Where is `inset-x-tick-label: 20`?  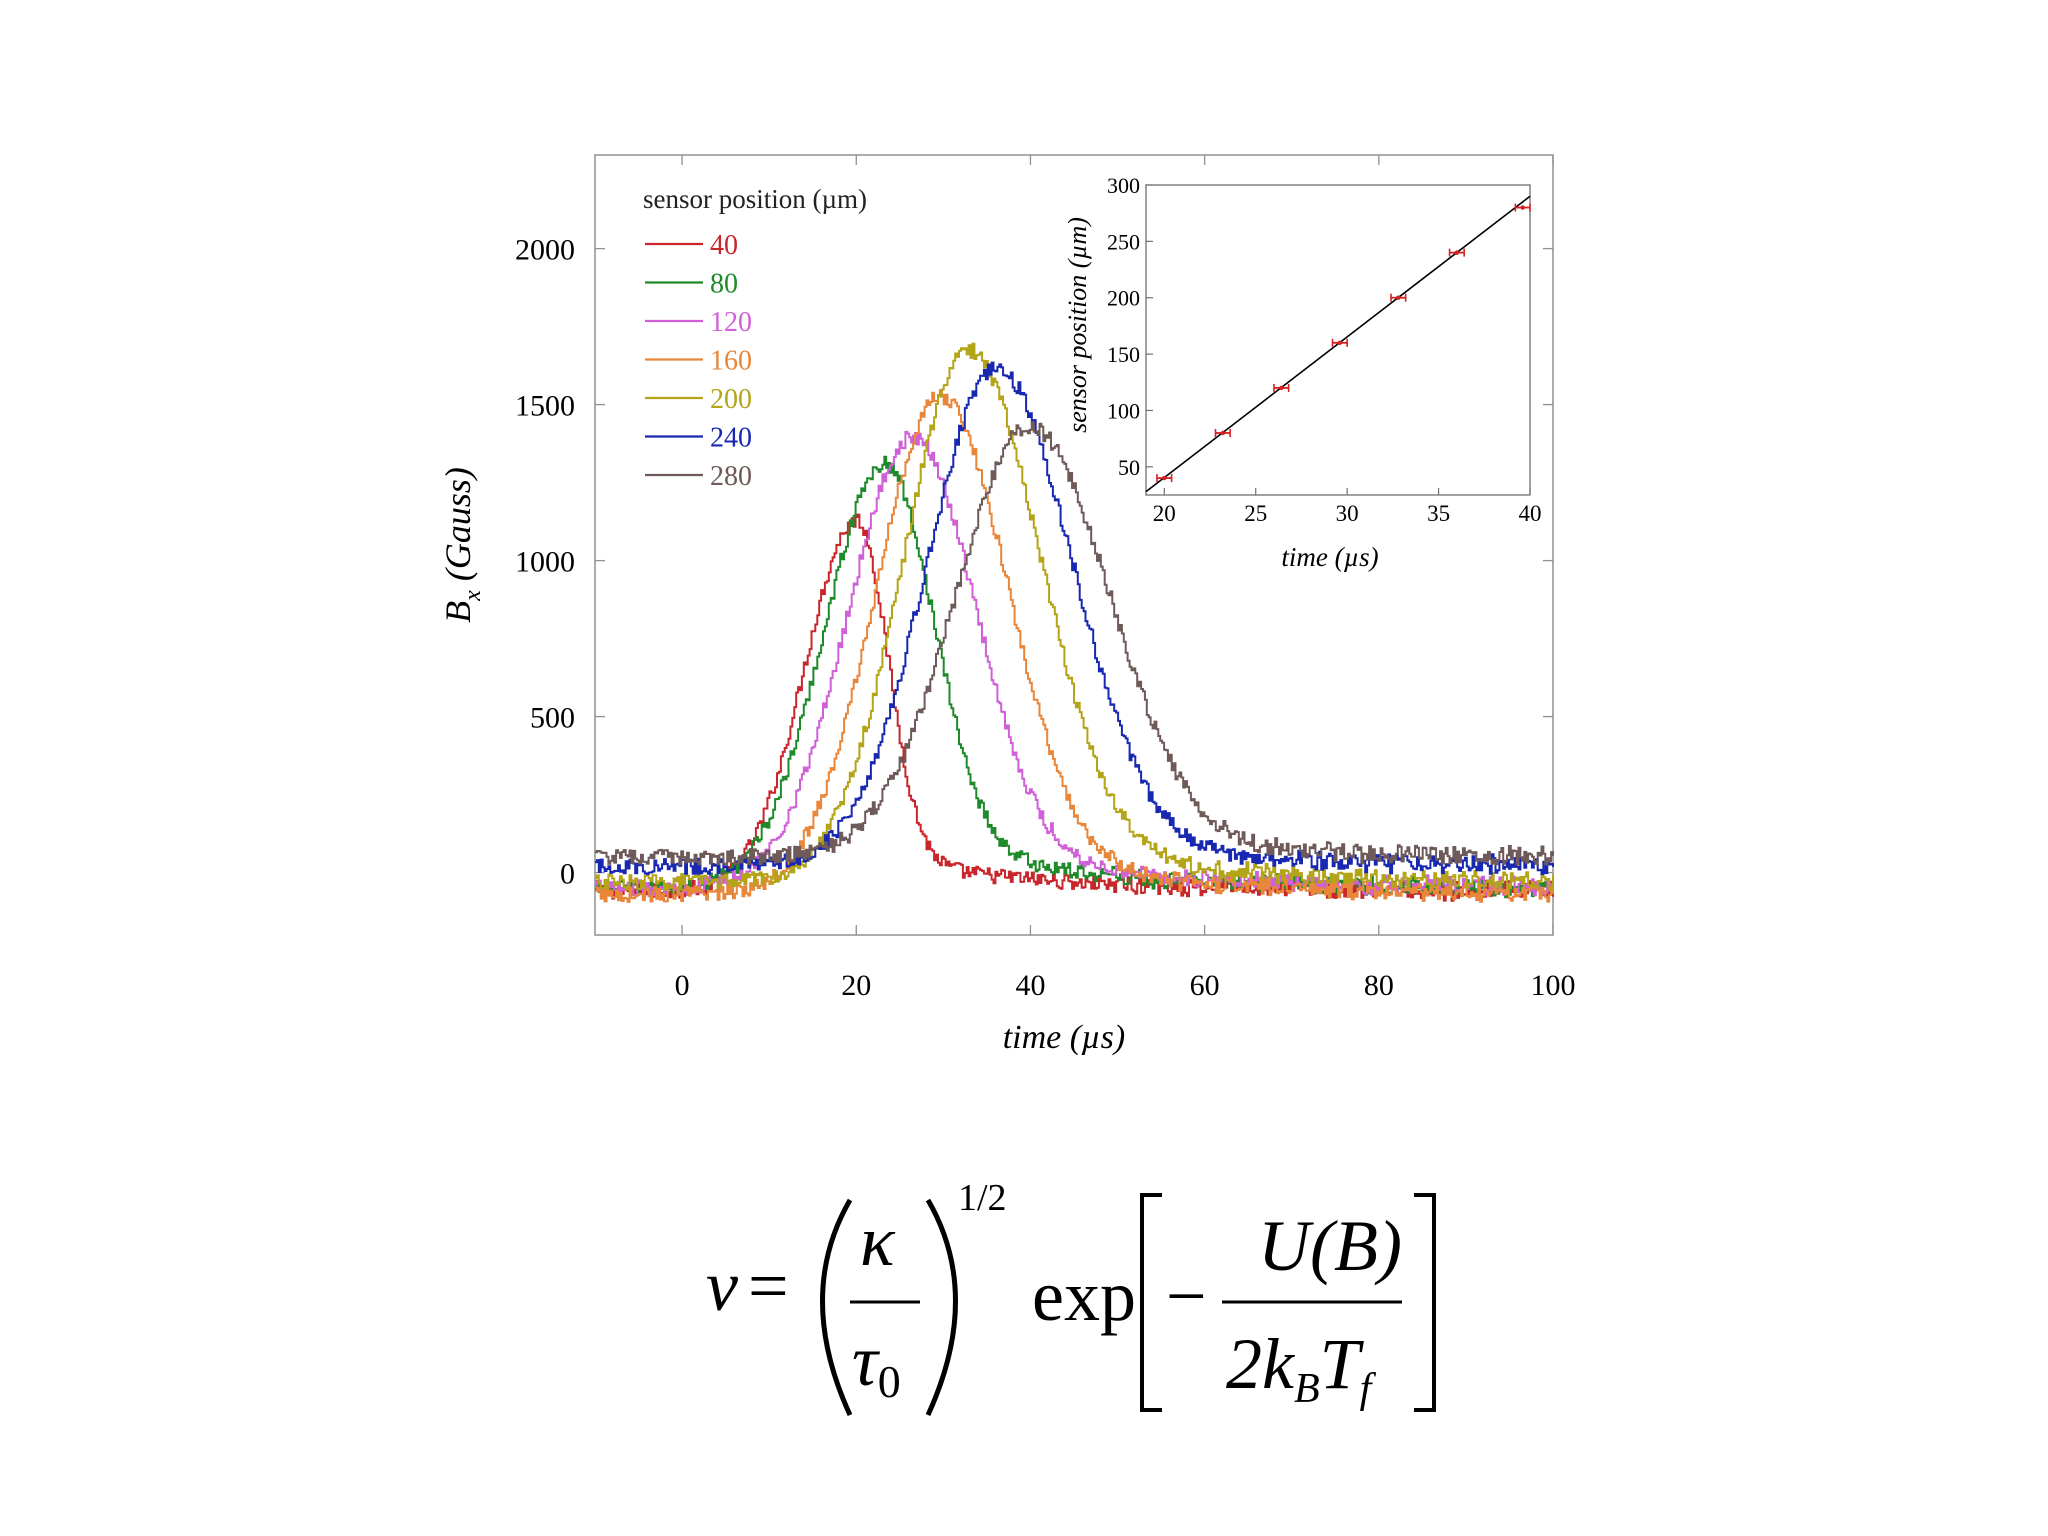 inset-x-tick-label: 20 is located at coordinates (1164, 513).